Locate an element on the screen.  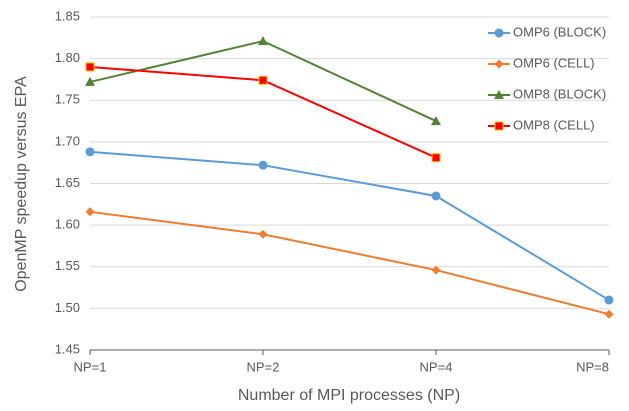
legend-label: OMP8 (CELL) is located at coordinates (554, 124).